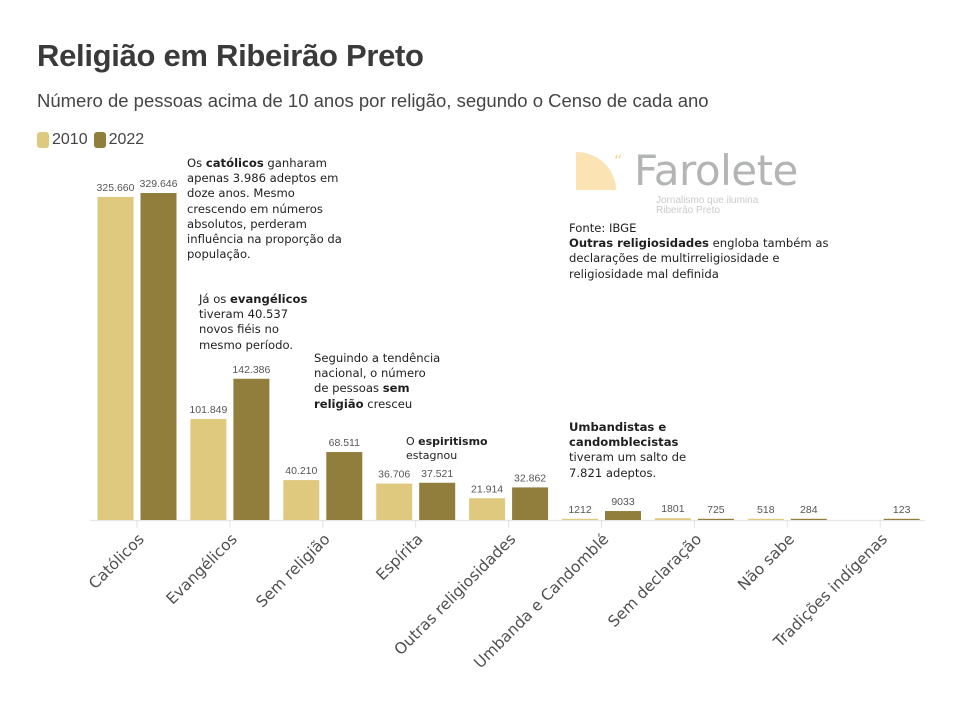 This screenshot has width=964, height=716. Describe the element at coordinates (293, 570) in the screenshot. I see `category-label: Sem religião` at that location.